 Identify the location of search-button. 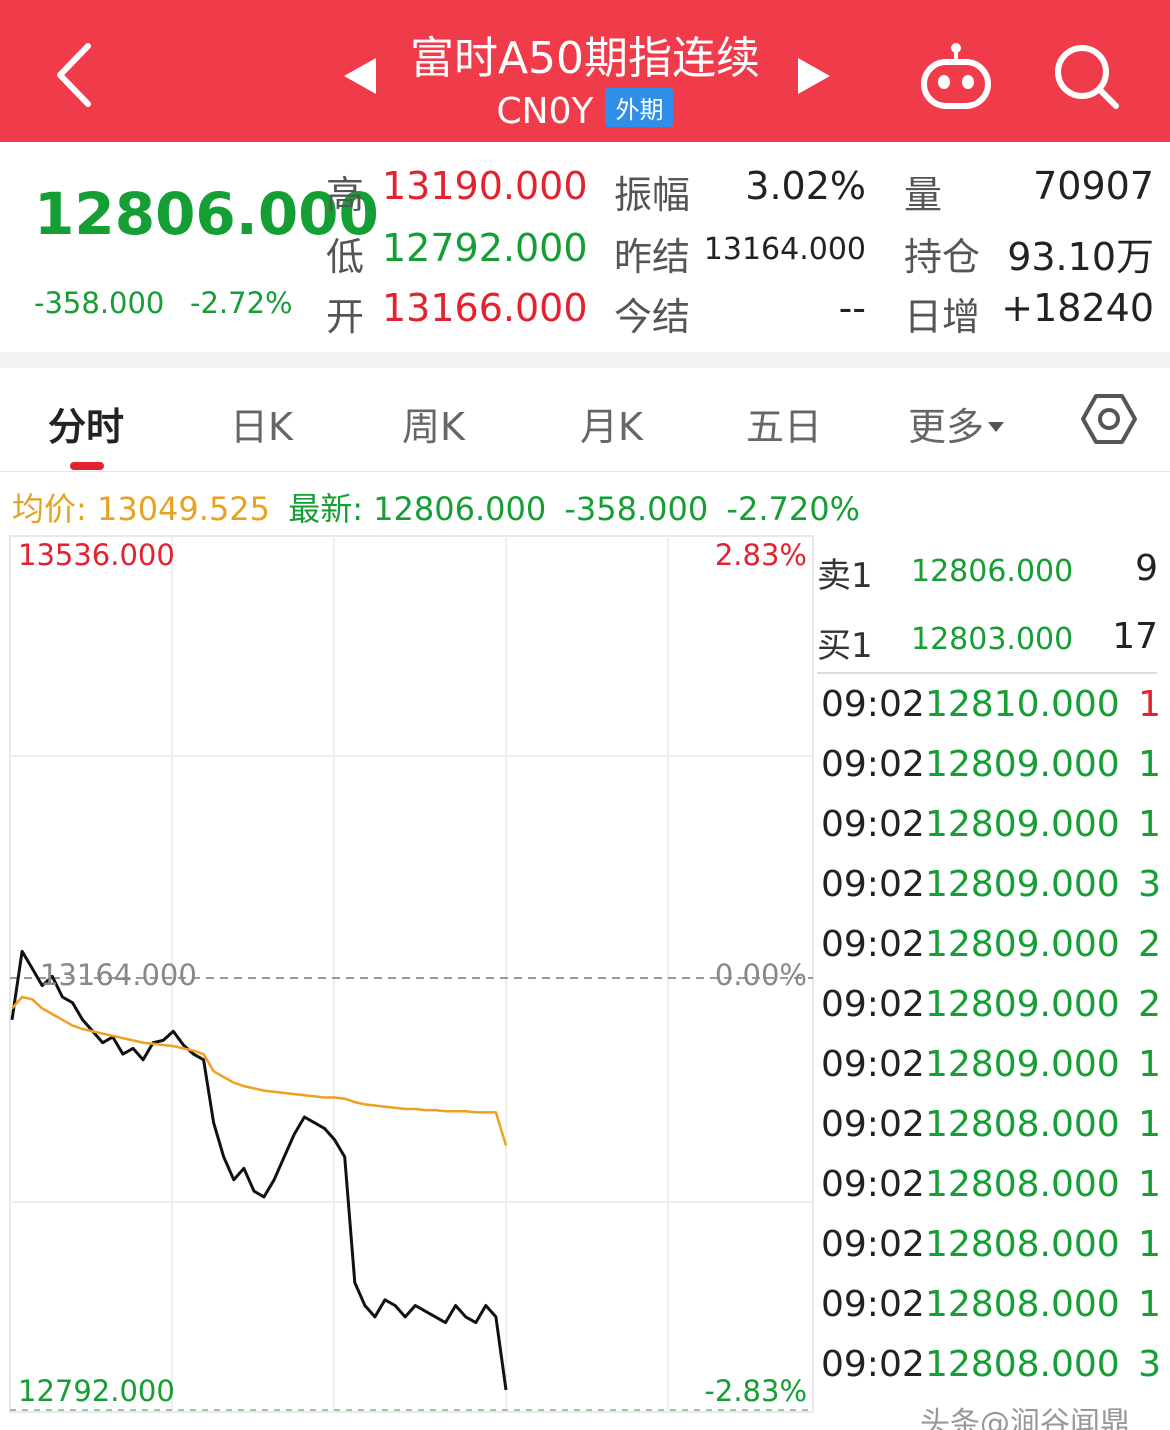
(1086, 76).